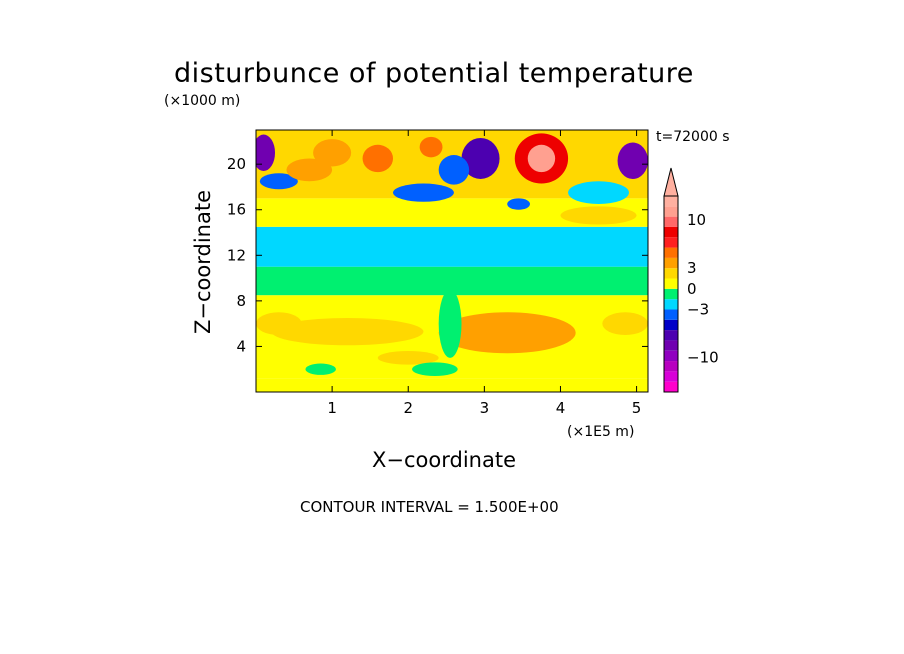  What do you see at coordinates (408, 408) in the screenshot?
I see `x-tick-label: 2` at bounding box center [408, 408].